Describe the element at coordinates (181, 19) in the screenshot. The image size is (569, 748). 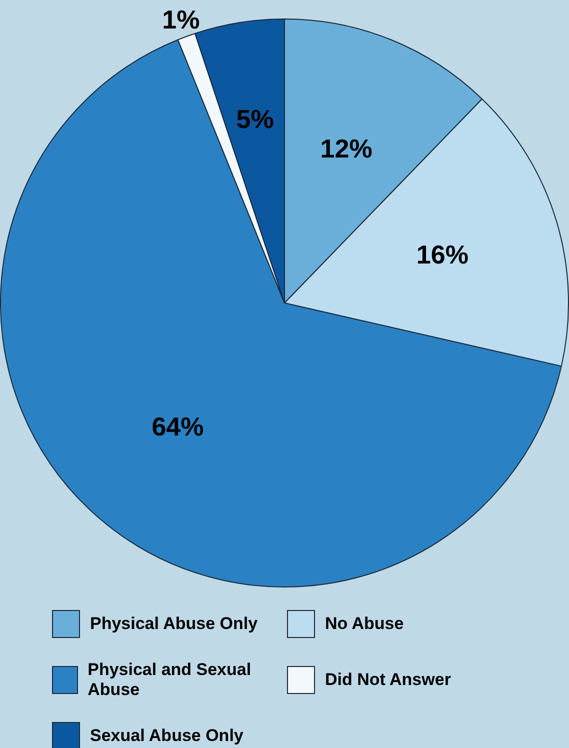
I see `data-label: 1%` at that location.